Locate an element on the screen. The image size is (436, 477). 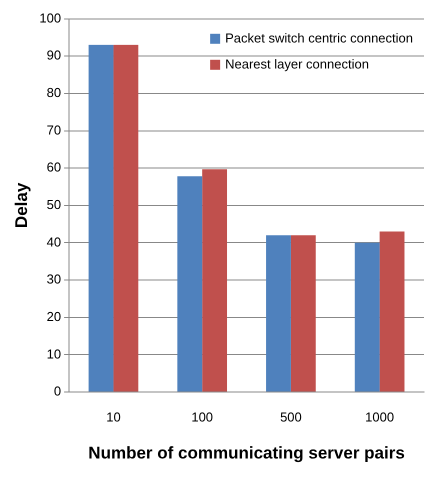
y-tick-label: 100 is located at coordinates (50, 18).